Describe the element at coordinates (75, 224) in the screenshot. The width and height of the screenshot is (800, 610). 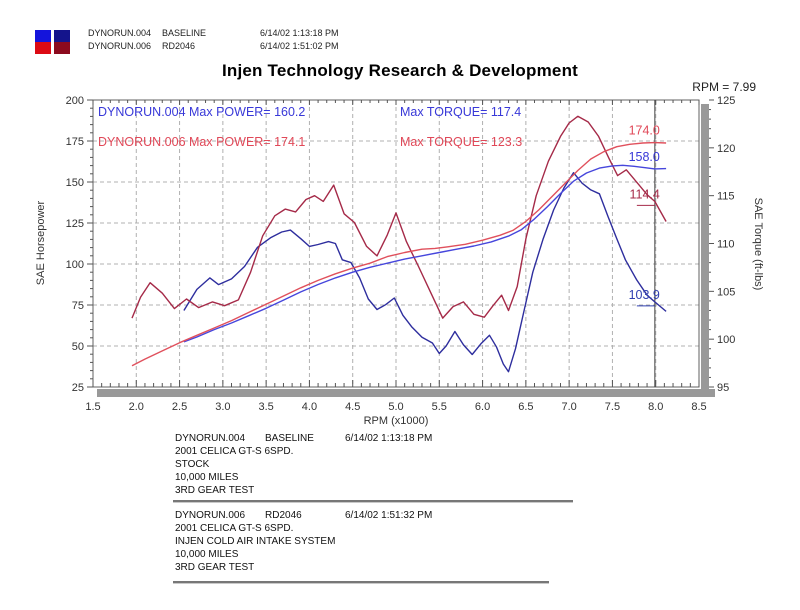
I see `y-left-tick-label: 125` at that location.